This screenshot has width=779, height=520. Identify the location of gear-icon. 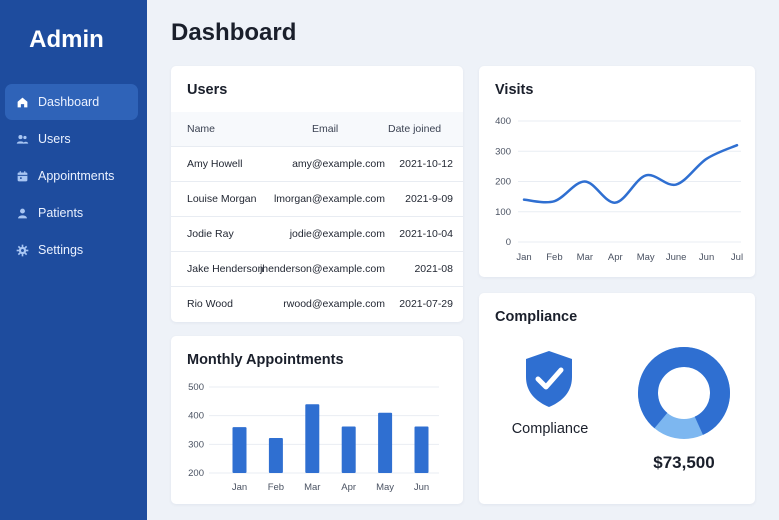
(22, 250).